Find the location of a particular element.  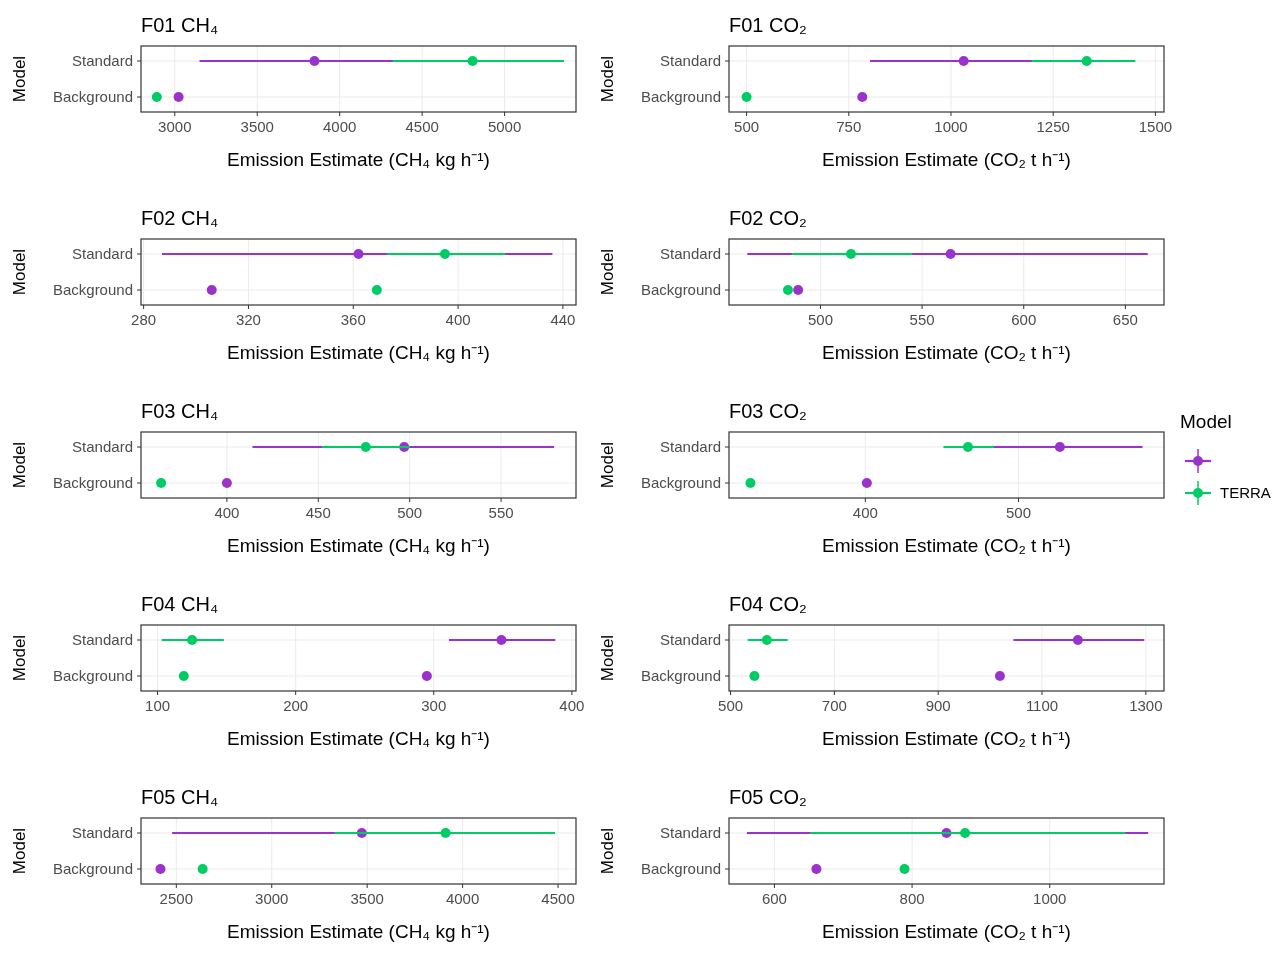

chart-title: F02 CO₂ is located at coordinates (768, 218).